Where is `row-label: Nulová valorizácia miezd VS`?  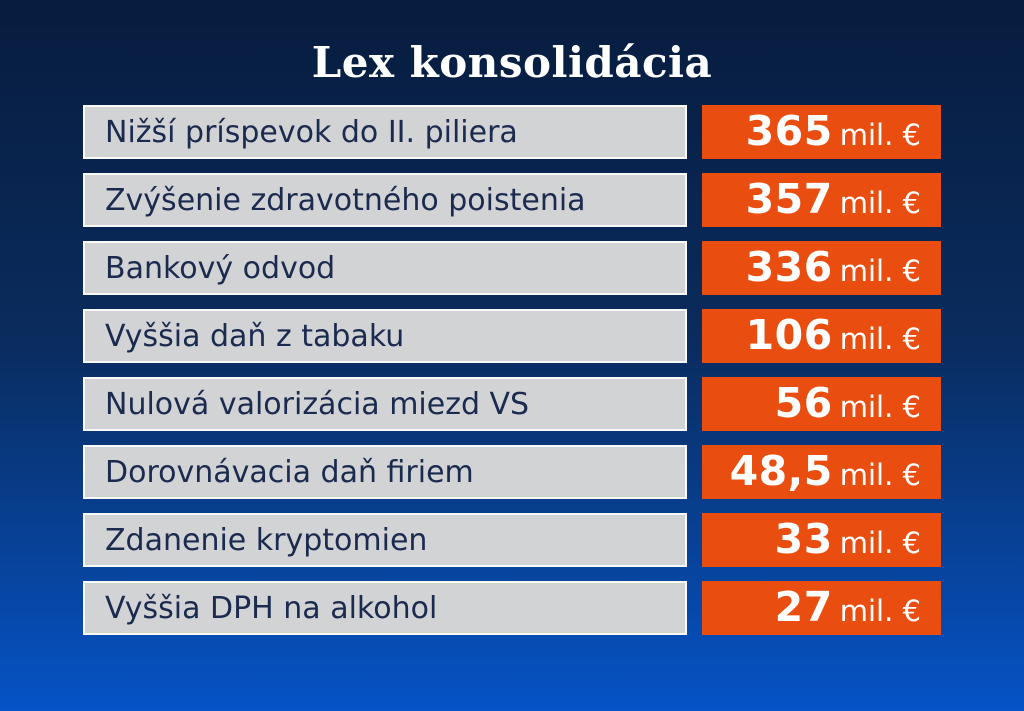
row-label: Nulová valorizácia miezd VS is located at coordinates (385, 404).